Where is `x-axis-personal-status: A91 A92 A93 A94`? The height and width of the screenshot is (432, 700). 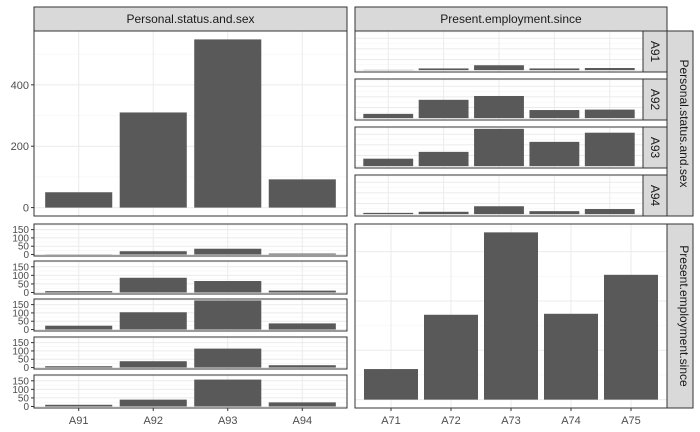 x-axis-personal-status: A91 A92 A93 A94 is located at coordinates (190, 417).